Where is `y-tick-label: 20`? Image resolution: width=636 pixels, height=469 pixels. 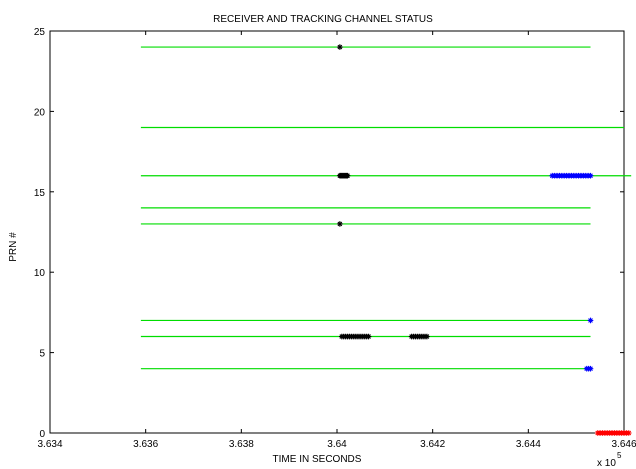 y-tick-label: 20 is located at coordinates (40, 112).